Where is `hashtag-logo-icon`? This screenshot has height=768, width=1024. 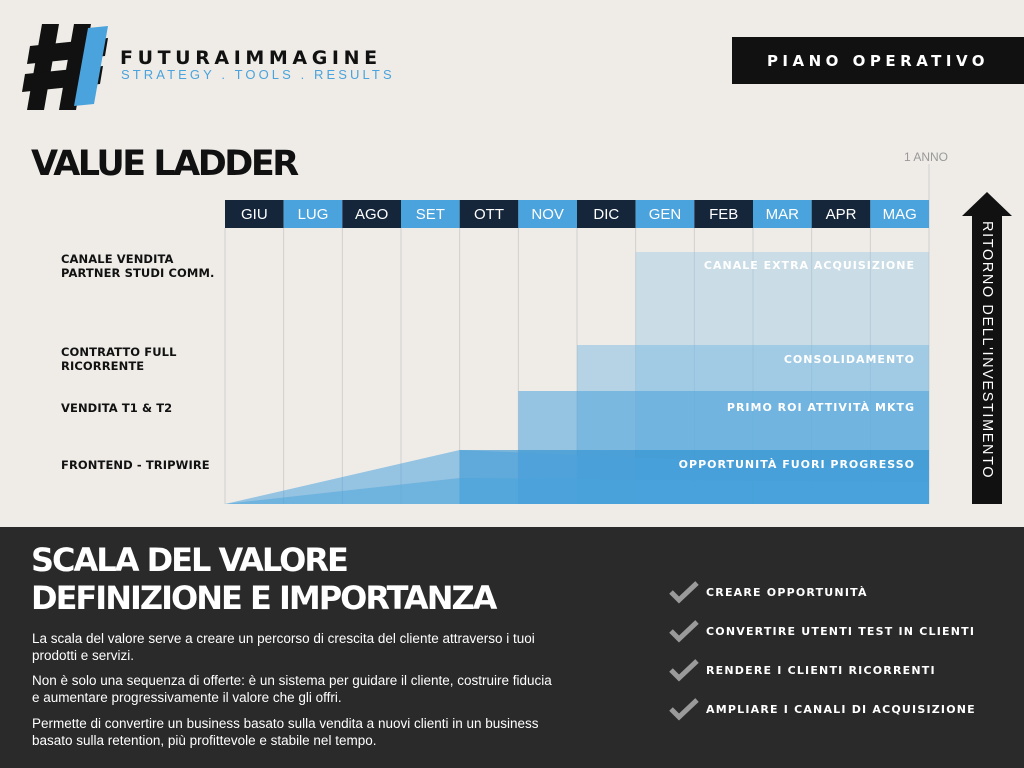 hashtag-logo-icon is located at coordinates (65, 67).